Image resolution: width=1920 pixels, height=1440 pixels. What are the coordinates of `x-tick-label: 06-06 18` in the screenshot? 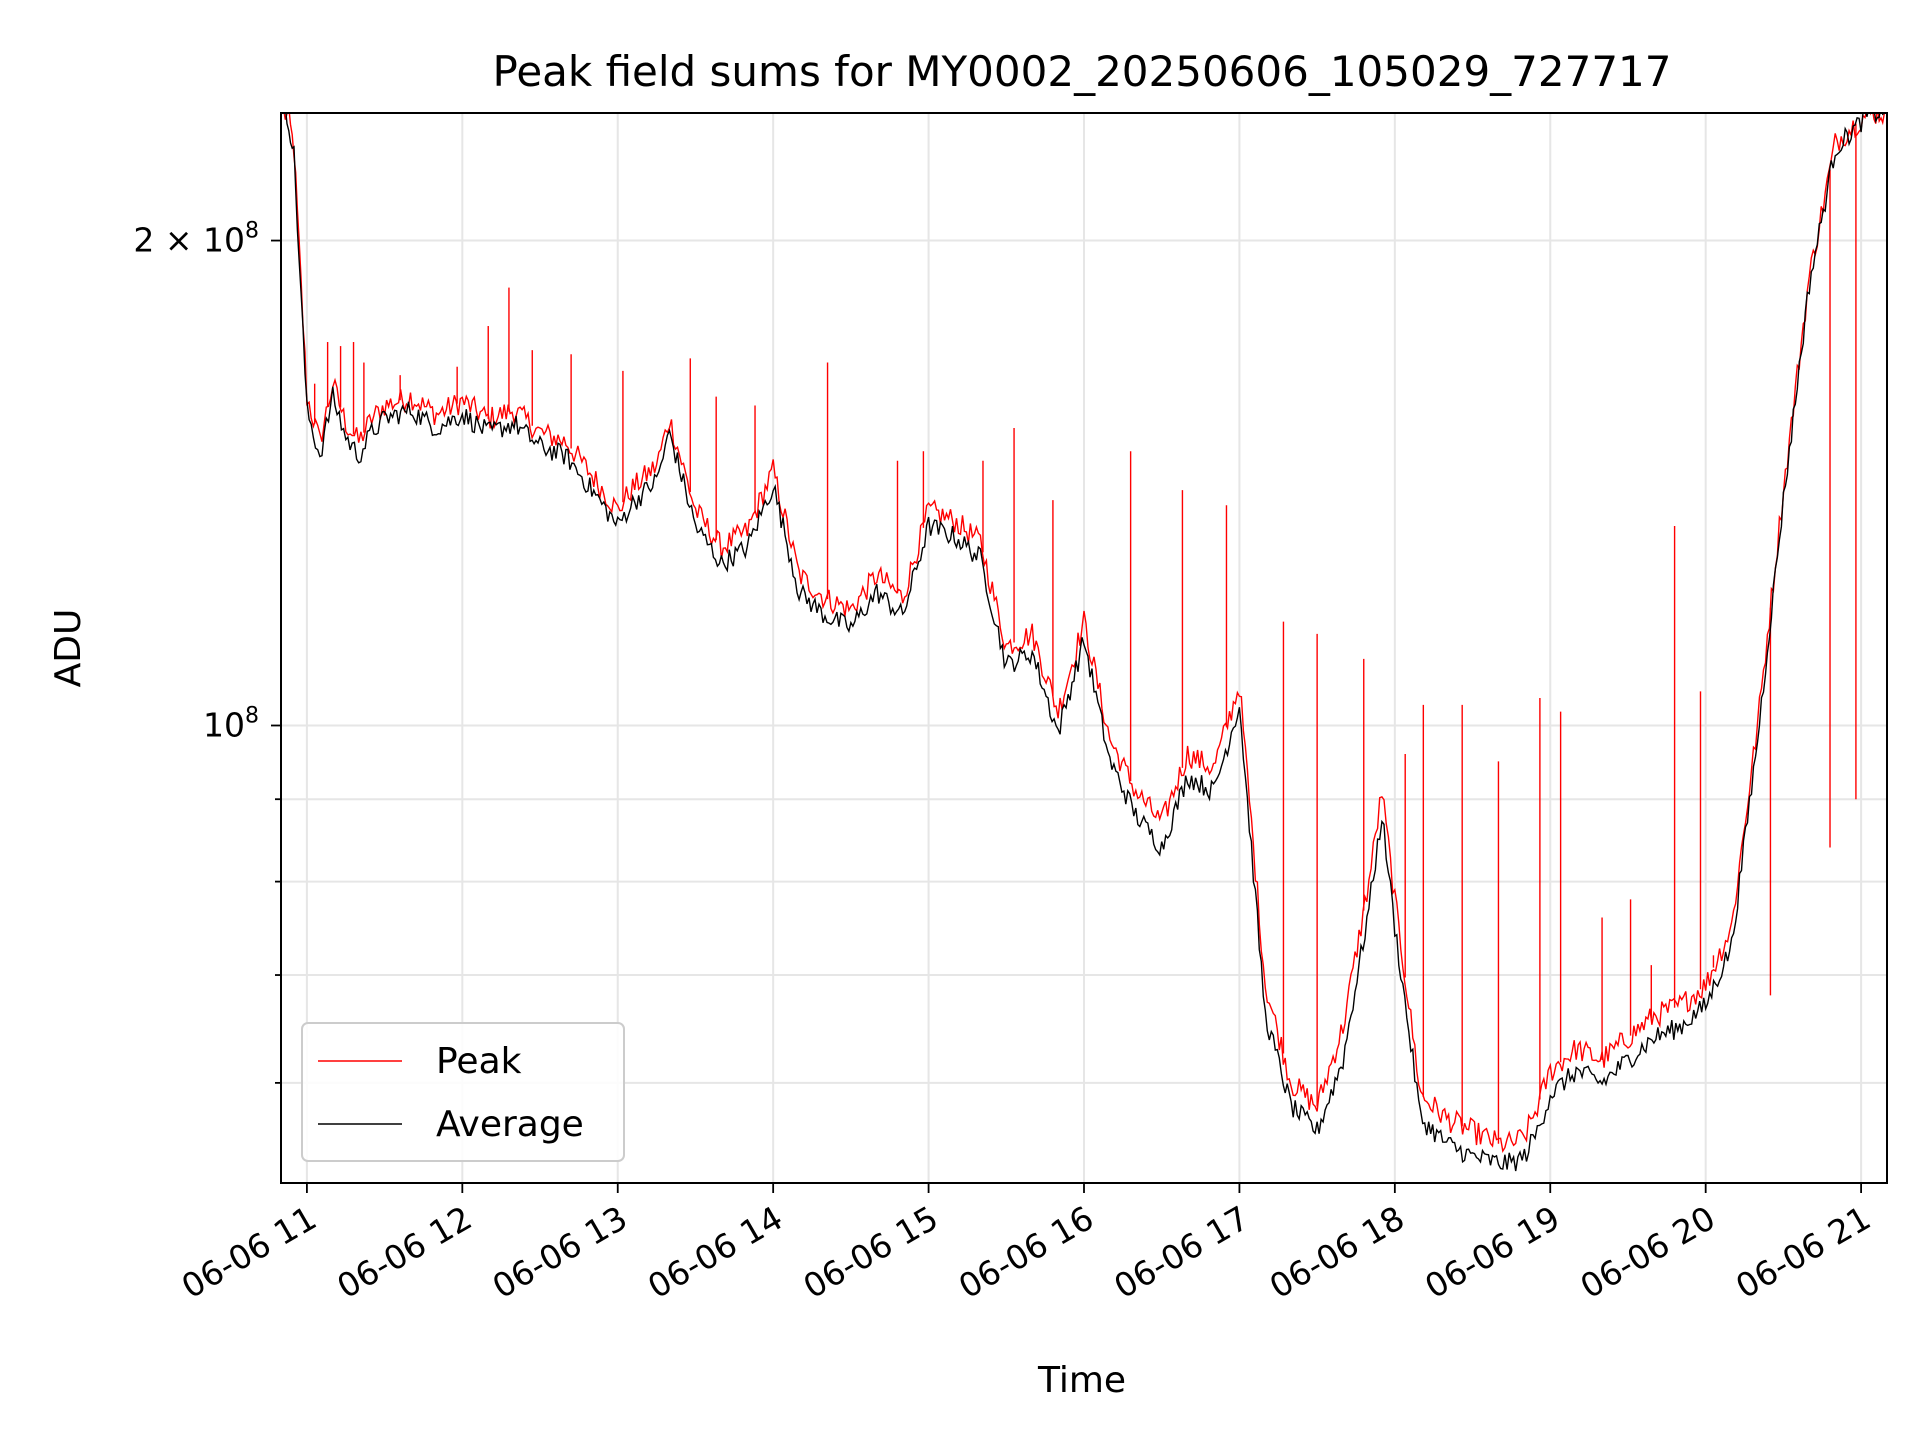 It's located at (1337, 1252).